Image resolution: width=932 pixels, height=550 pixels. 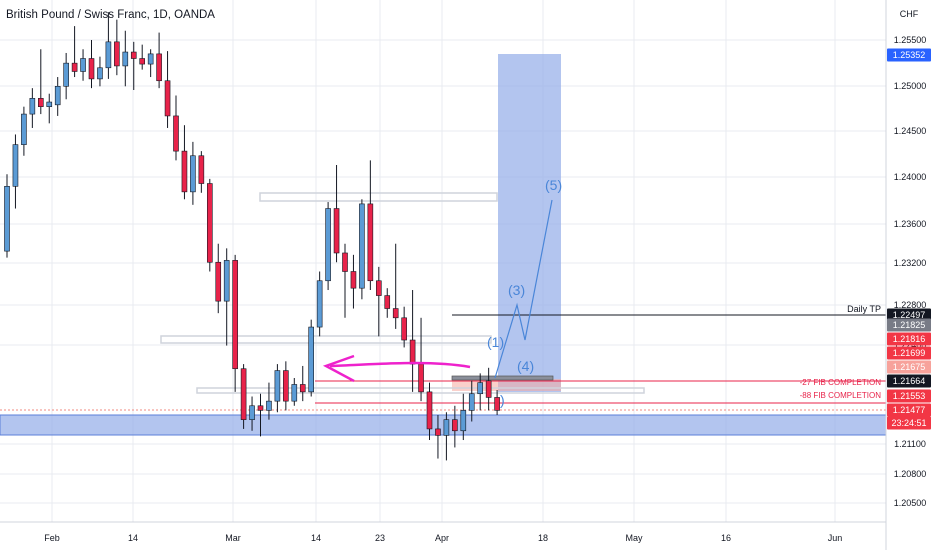 What do you see at coordinates (543, 538) in the screenshot?
I see `time-tick-label: 18` at bounding box center [543, 538].